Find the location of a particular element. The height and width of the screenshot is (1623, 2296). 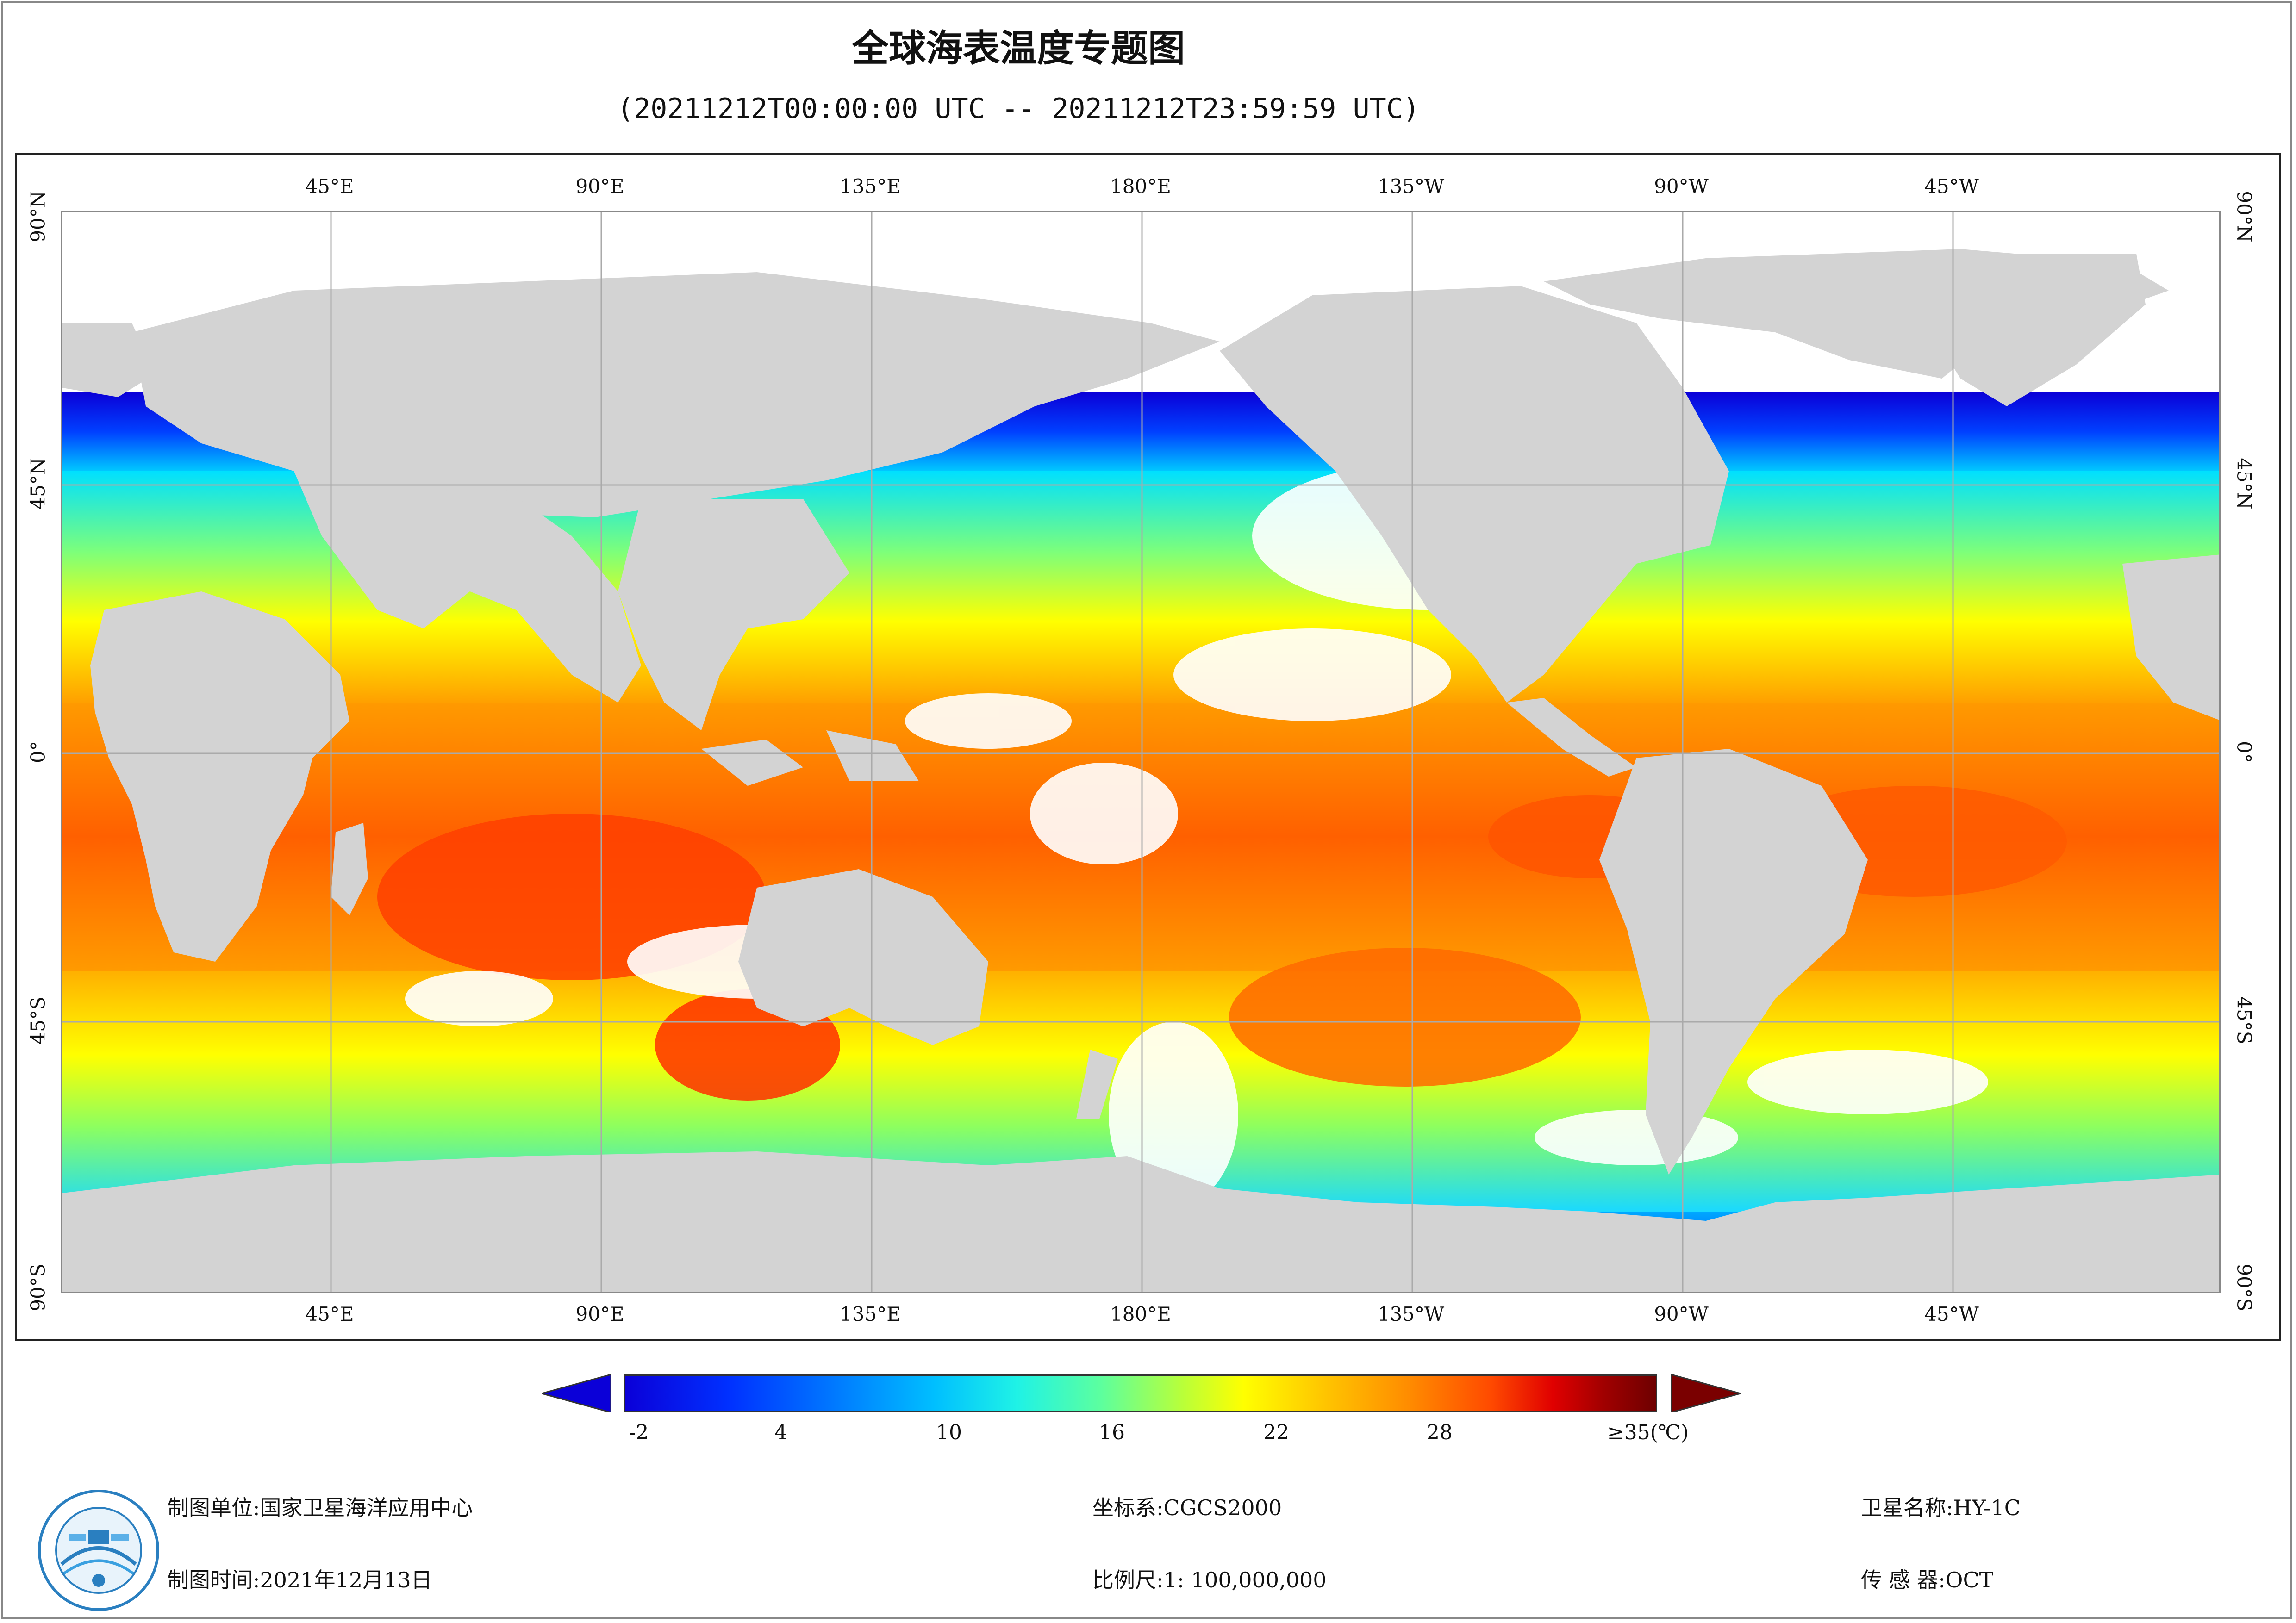

nsoas-logo-icon is located at coordinates (98, 1550).